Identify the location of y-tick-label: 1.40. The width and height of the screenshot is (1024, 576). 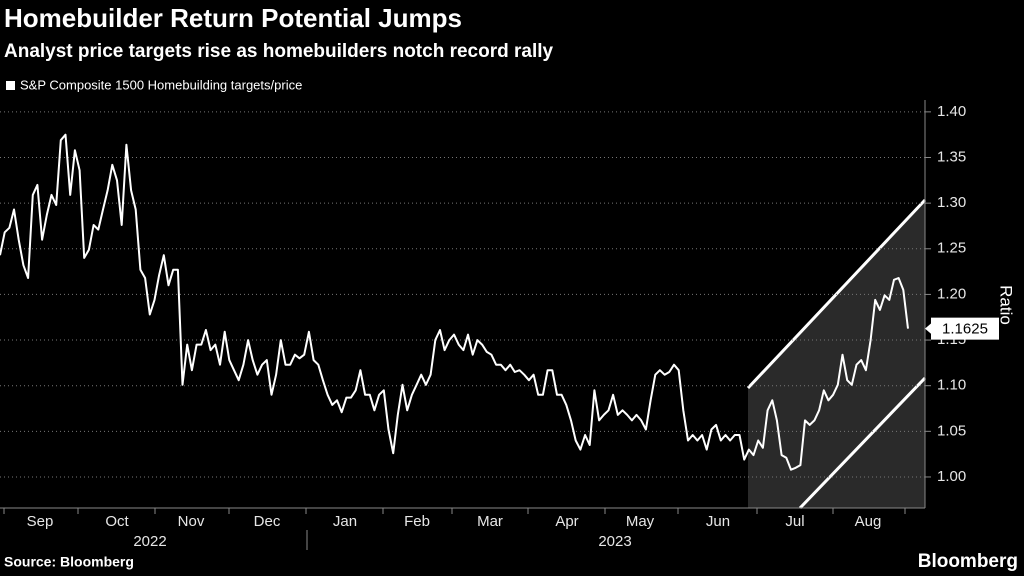
(951, 111).